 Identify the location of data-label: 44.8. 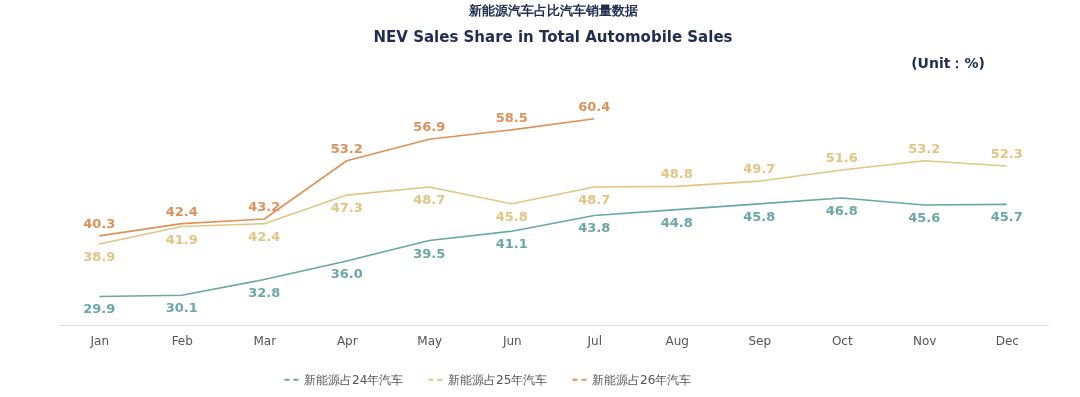
(676, 222).